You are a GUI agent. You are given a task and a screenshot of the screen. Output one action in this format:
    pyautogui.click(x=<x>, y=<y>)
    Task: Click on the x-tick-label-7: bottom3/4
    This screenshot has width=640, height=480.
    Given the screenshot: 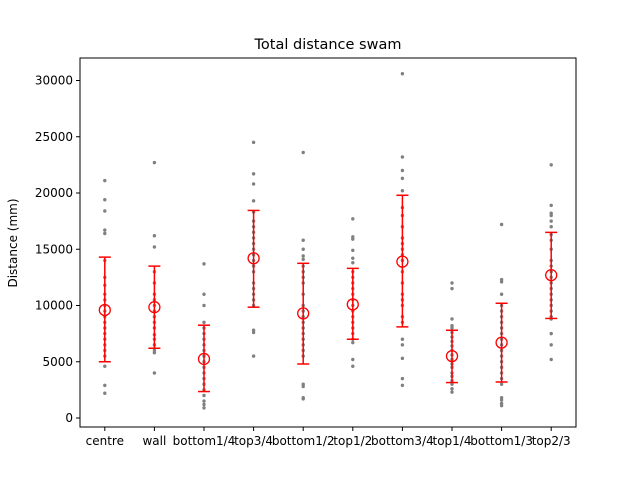 What is the action you would take?
    pyautogui.click(x=402, y=441)
    